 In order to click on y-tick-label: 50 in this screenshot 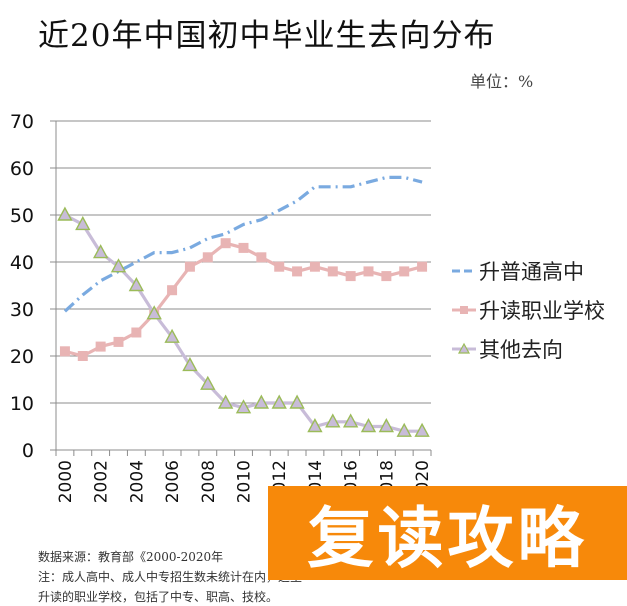, I will do `click(22, 216)`.